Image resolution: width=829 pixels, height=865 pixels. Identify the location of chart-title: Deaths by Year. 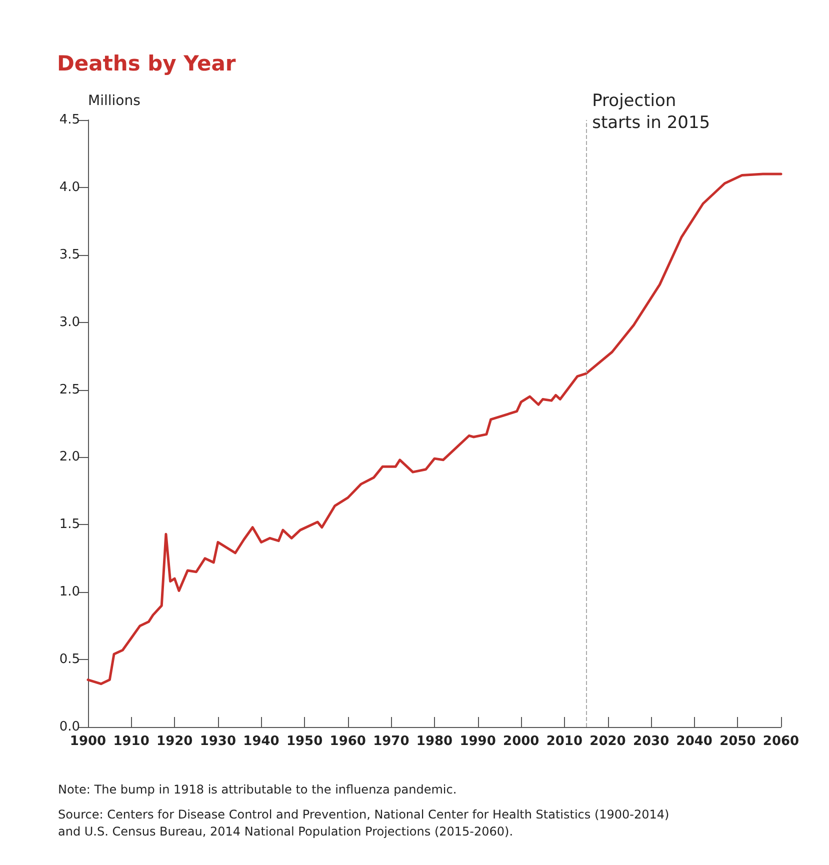
(146, 64).